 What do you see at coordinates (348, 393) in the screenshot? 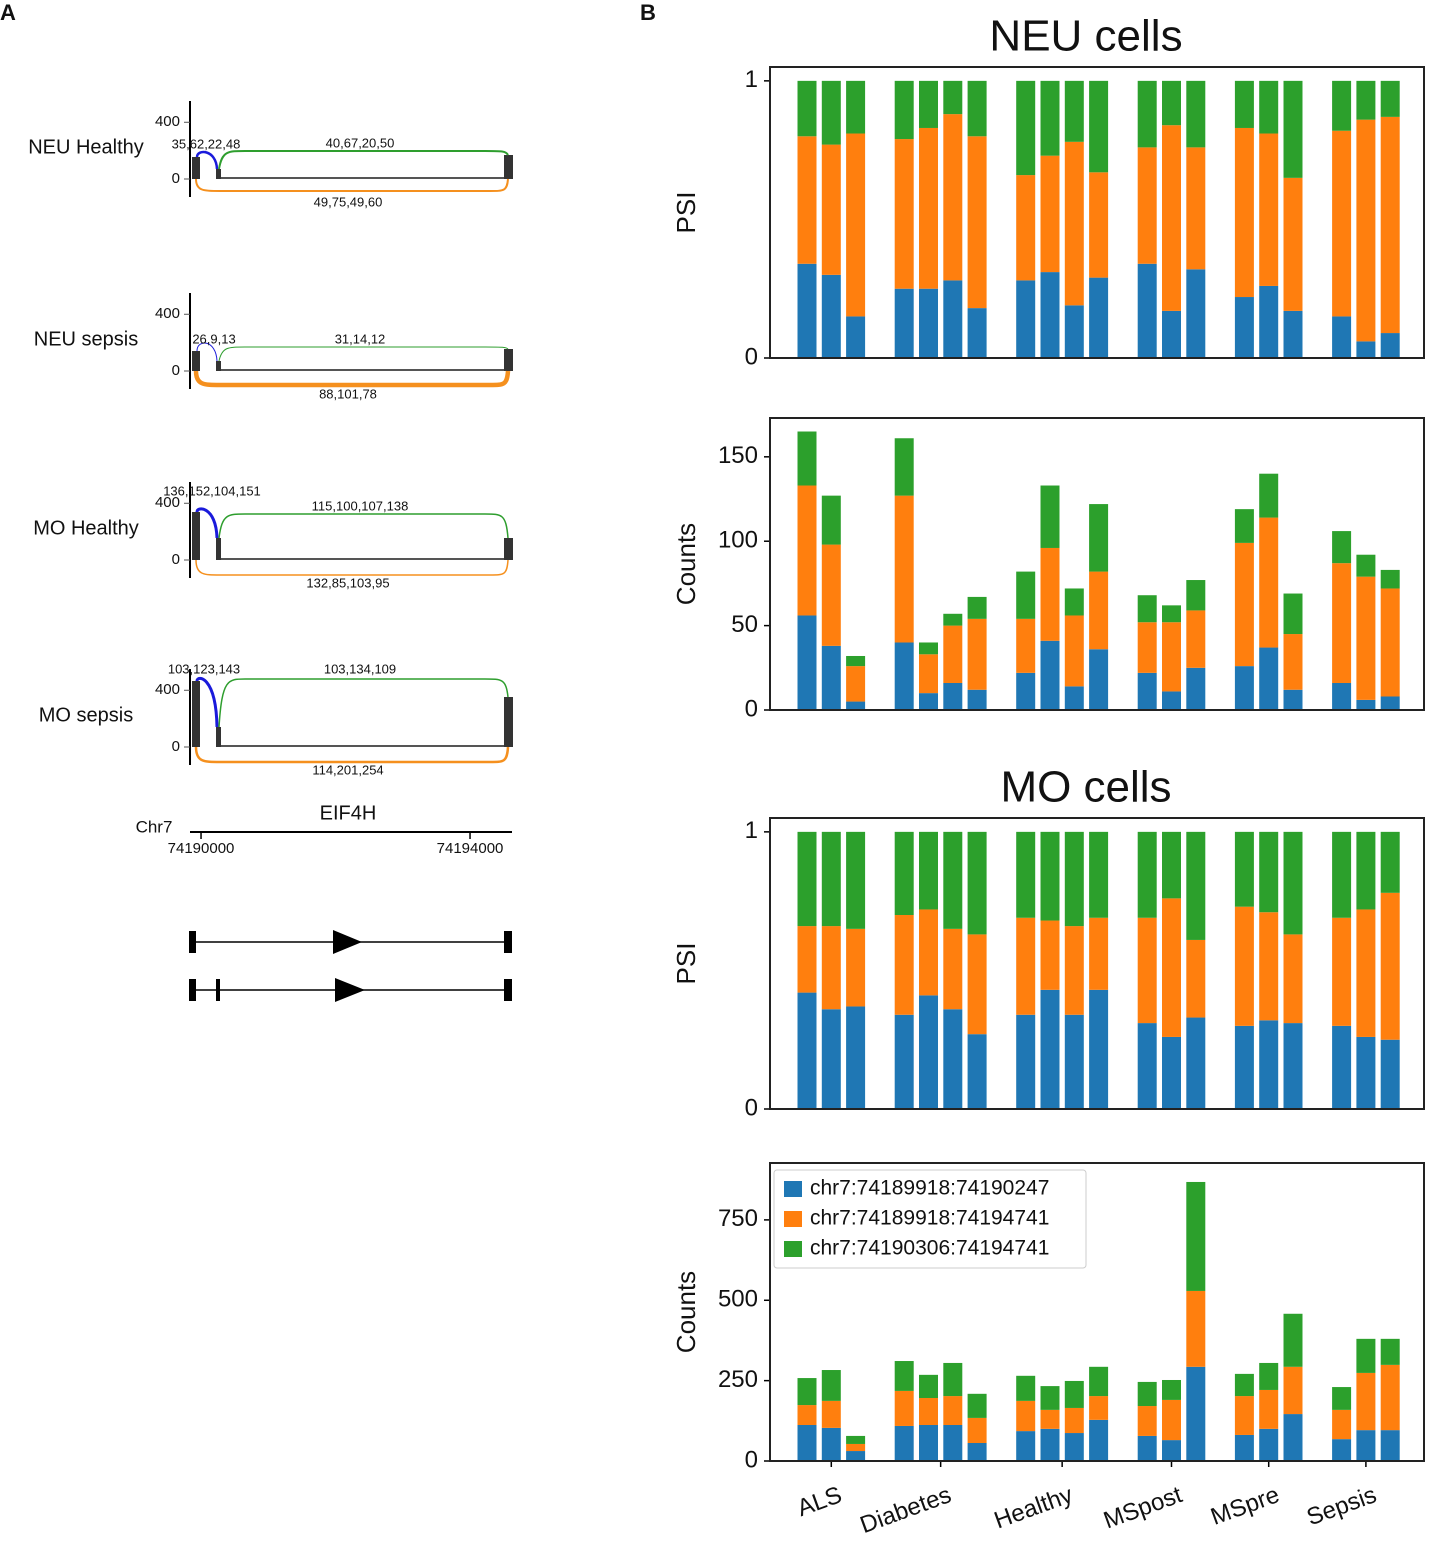
I see `junction-label: 88,101,78` at bounding box center [348, 393].